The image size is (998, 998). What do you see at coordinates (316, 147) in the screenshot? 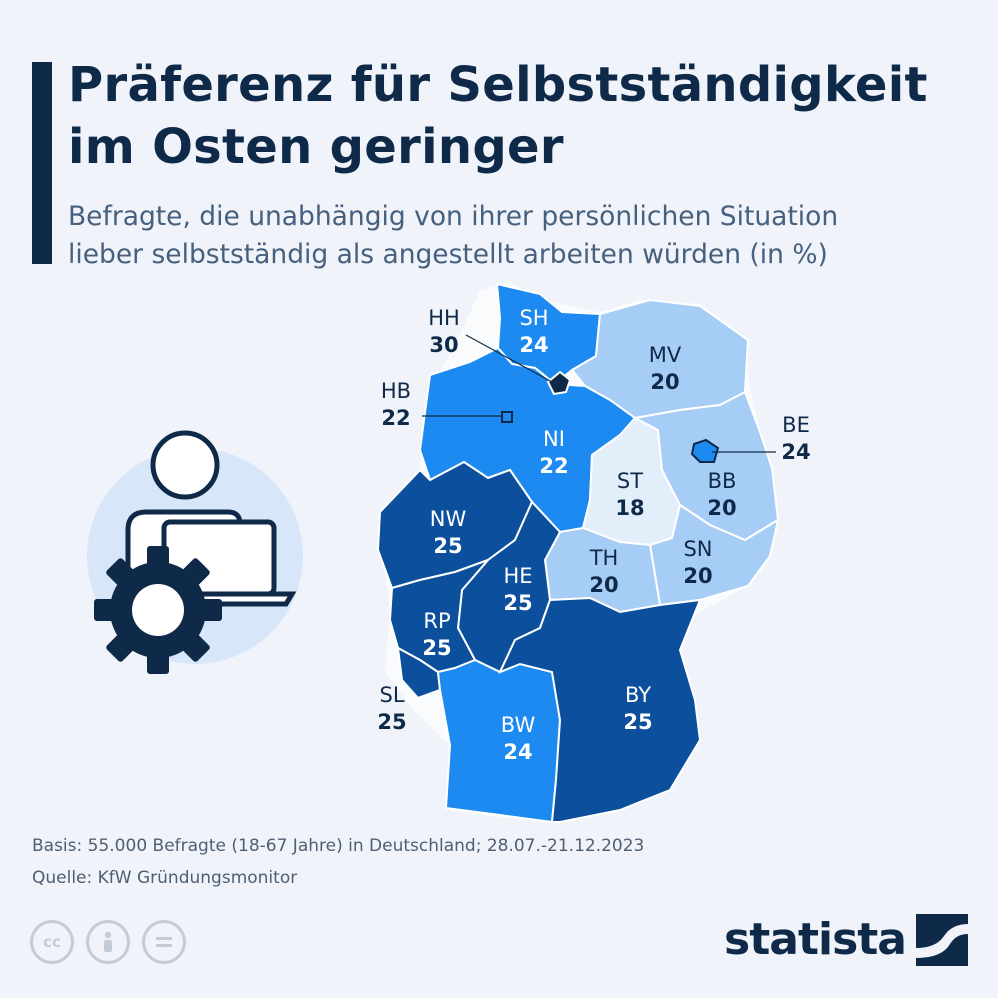
I see `title-line-2: im Osten geringer` at bounding box center [316, 147].